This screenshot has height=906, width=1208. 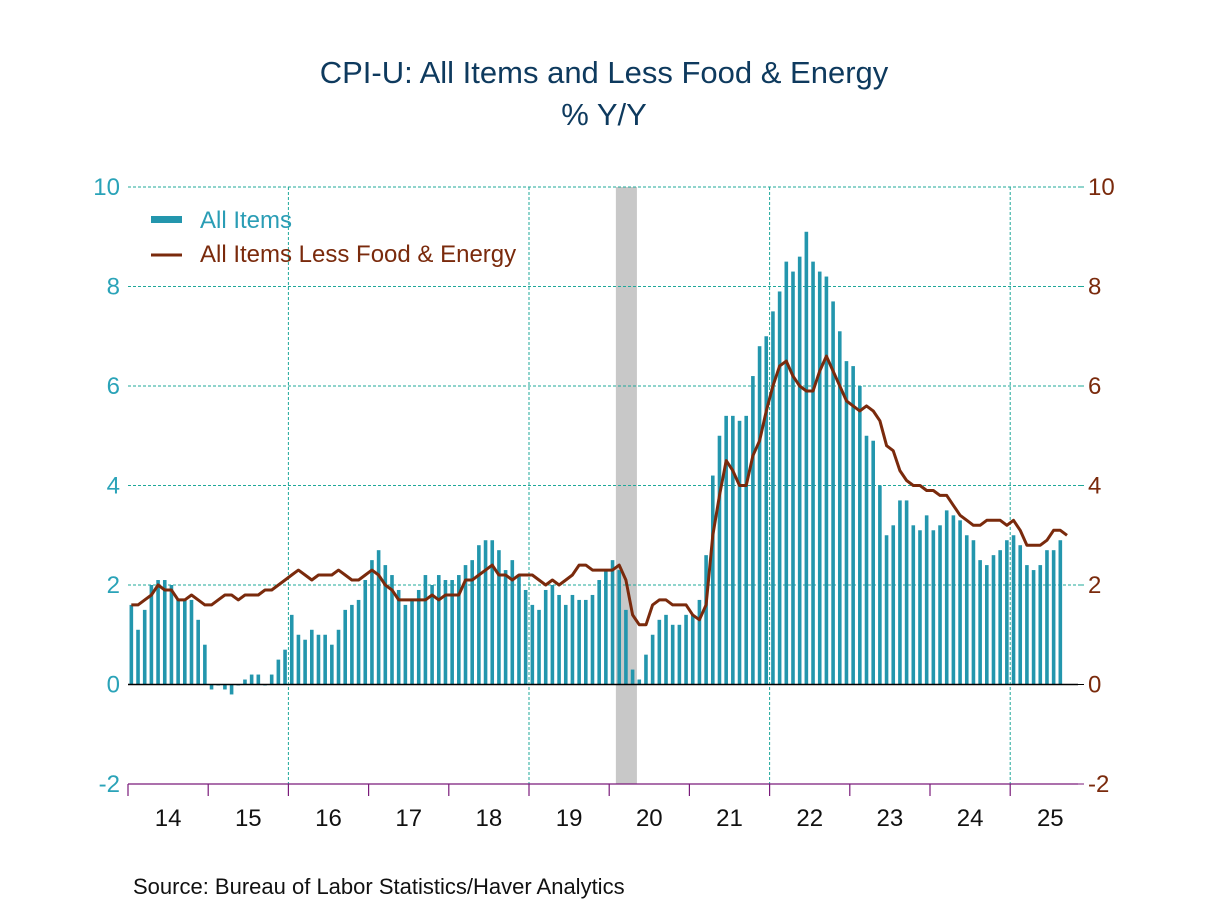 I want to click on y-tick-label-left: 10, so click(x=106, y=187).